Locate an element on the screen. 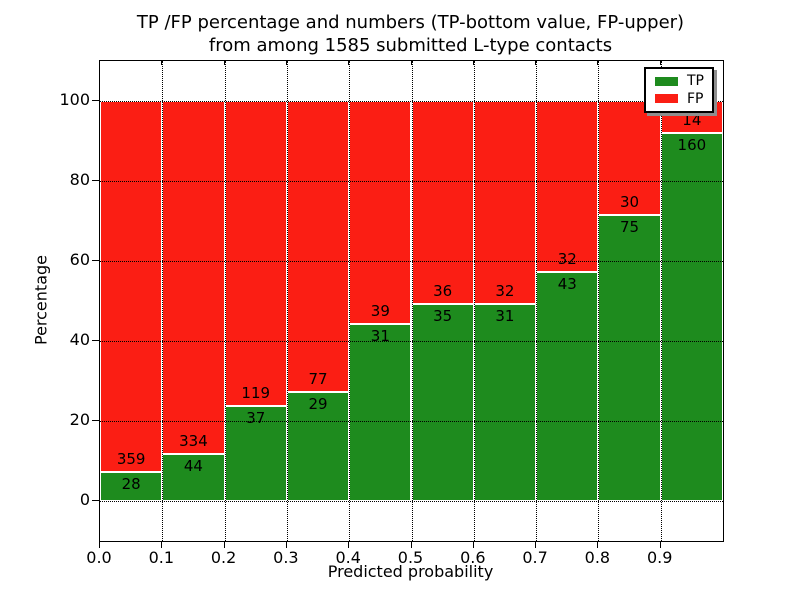 This screenshot has width=800, height=600. x-tick-label: 0.0 is located at coordinates (99, 557).